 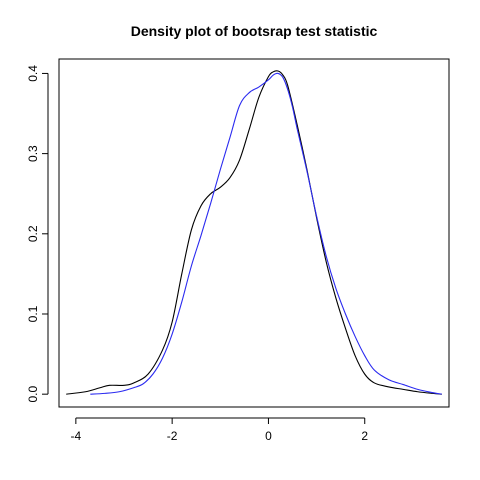 I want to click on y-tick-label: 0.0, so click(x=33, y=394).